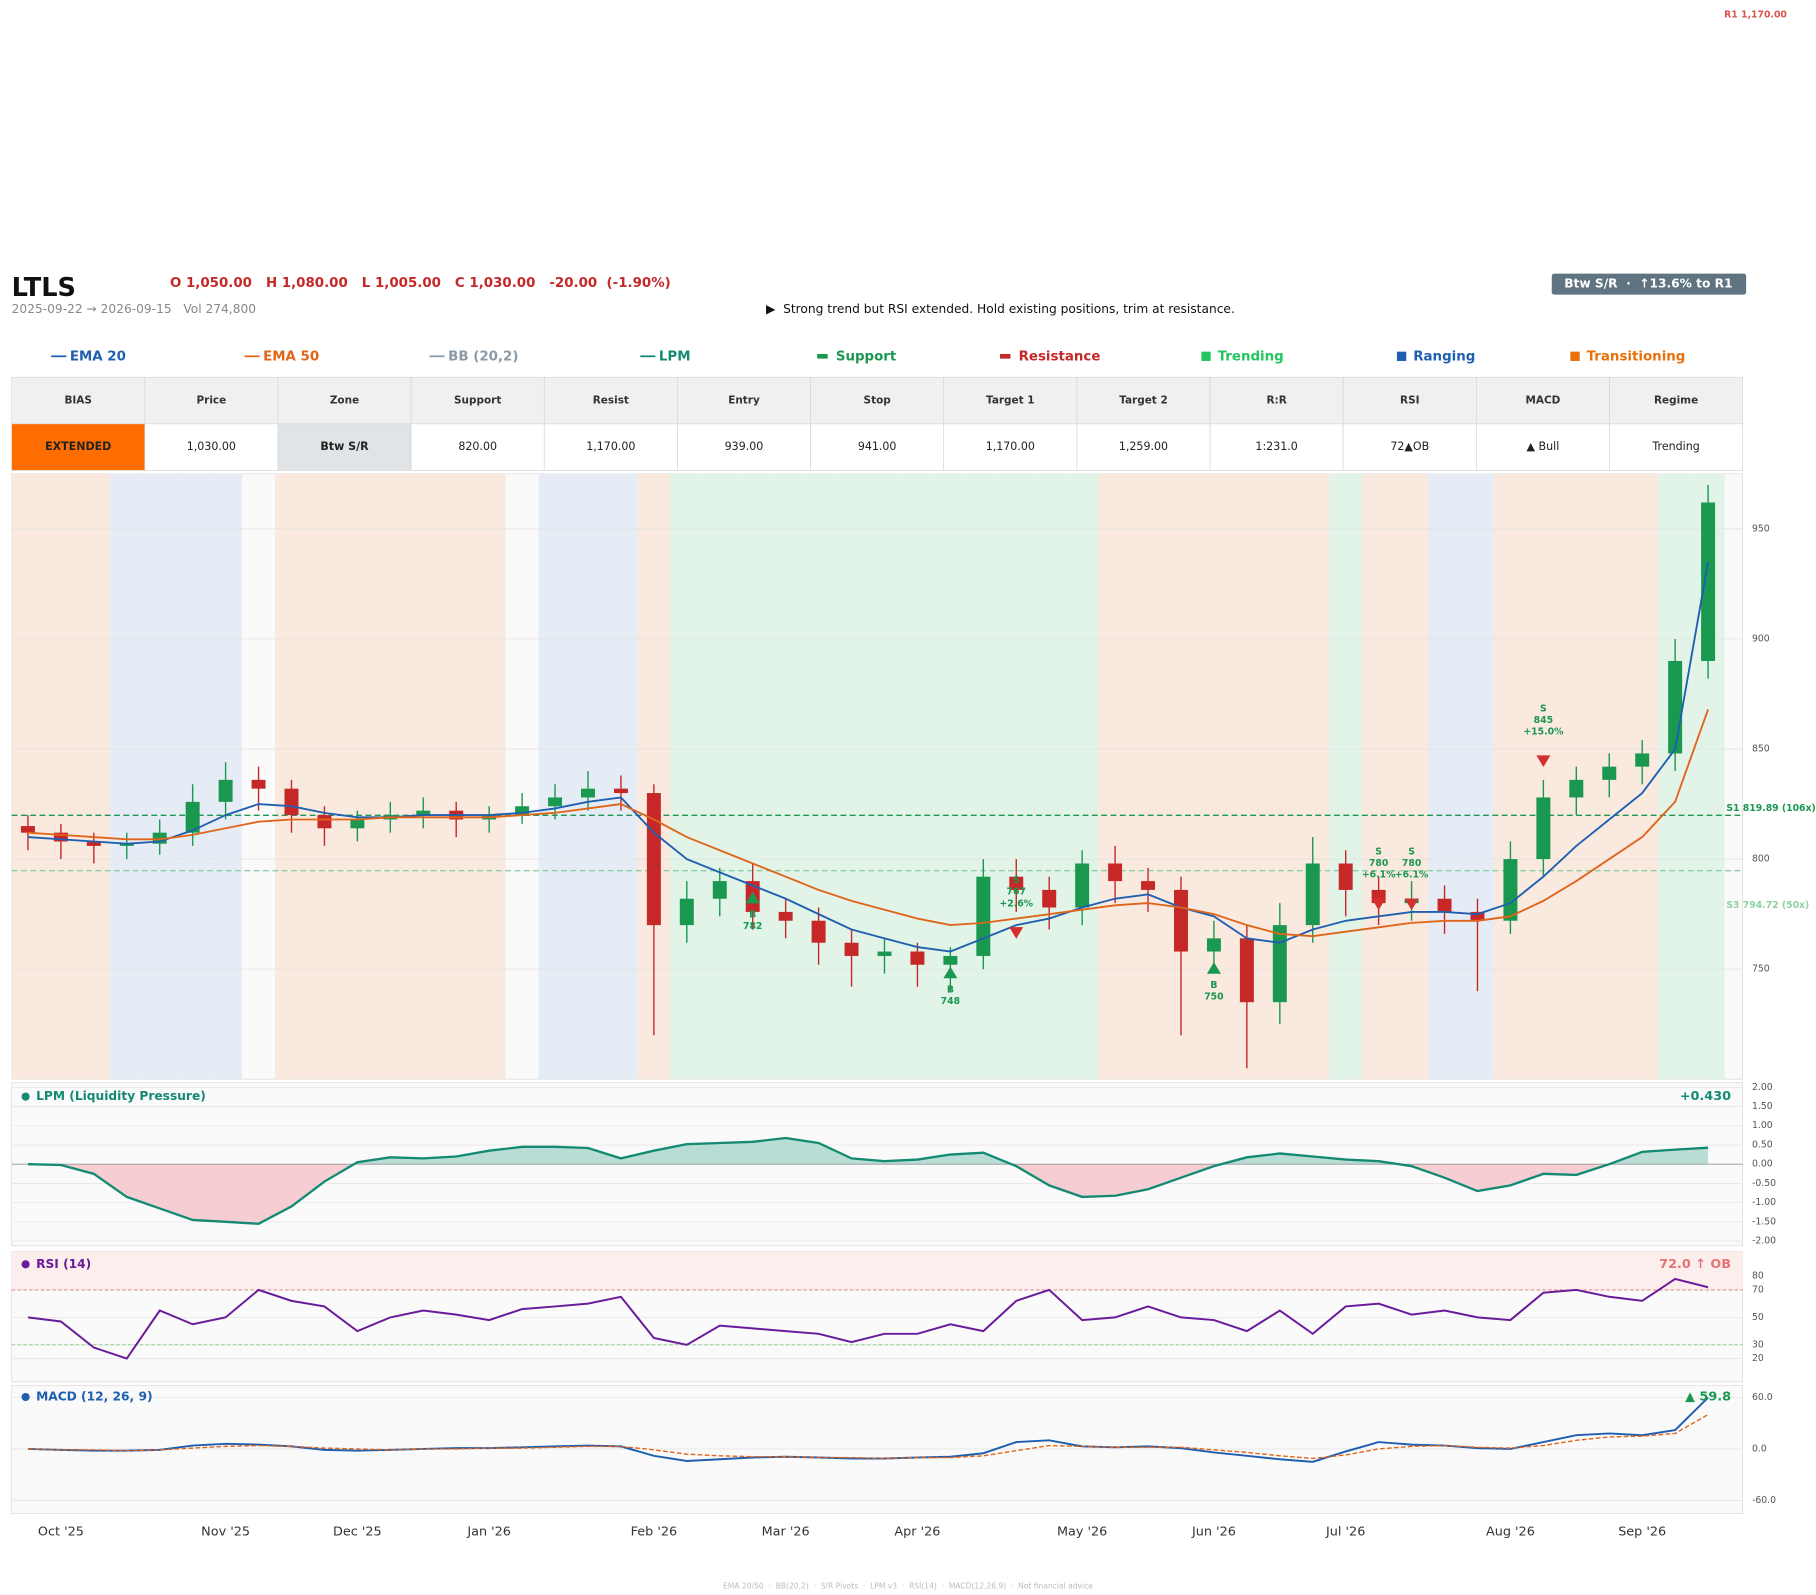 The width and height of the screenshot is (1816, 1595). Describe the element at coordinates (63, 1264) in the screenshot. I see `panel-title: RSI (14)` at that location.